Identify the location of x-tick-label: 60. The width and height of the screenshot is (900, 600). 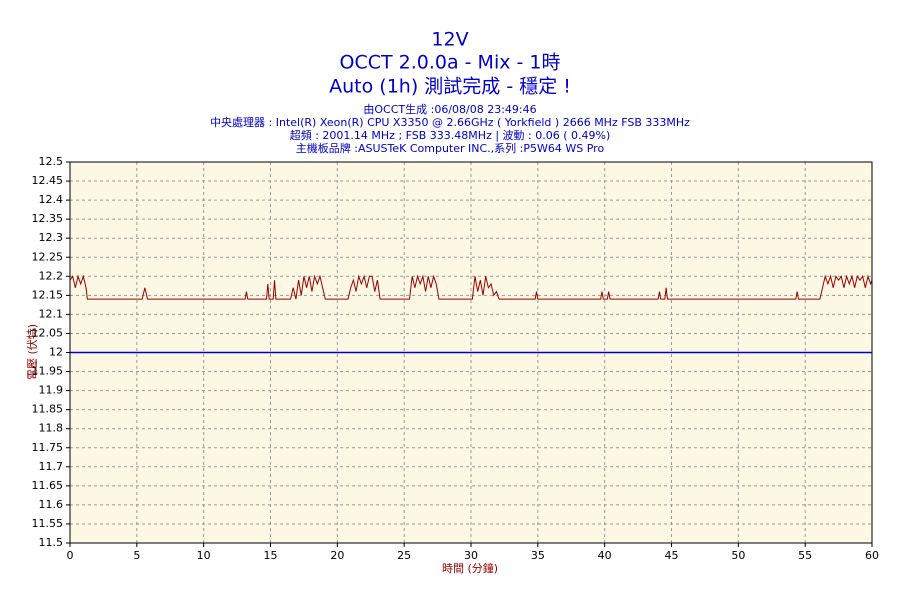
(872, 555).